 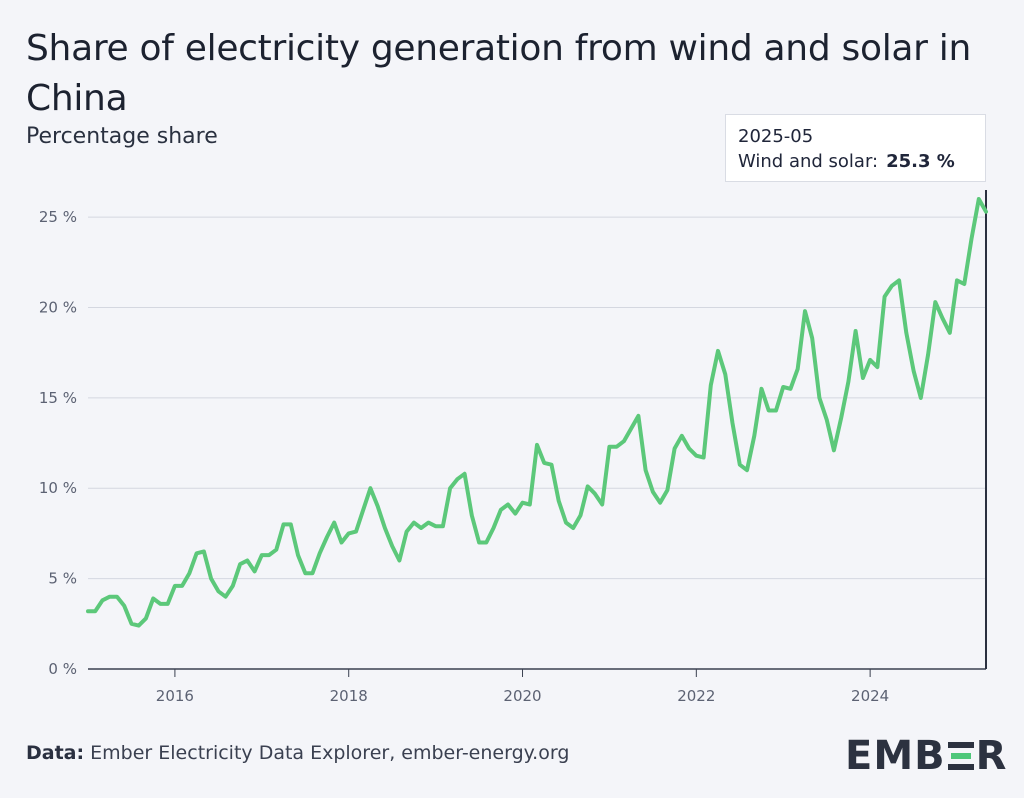 What do you see at coordinates (58, 217) in the screenshot?
I see `y-tick-label: 25 %` at bounding box center [58, 217].